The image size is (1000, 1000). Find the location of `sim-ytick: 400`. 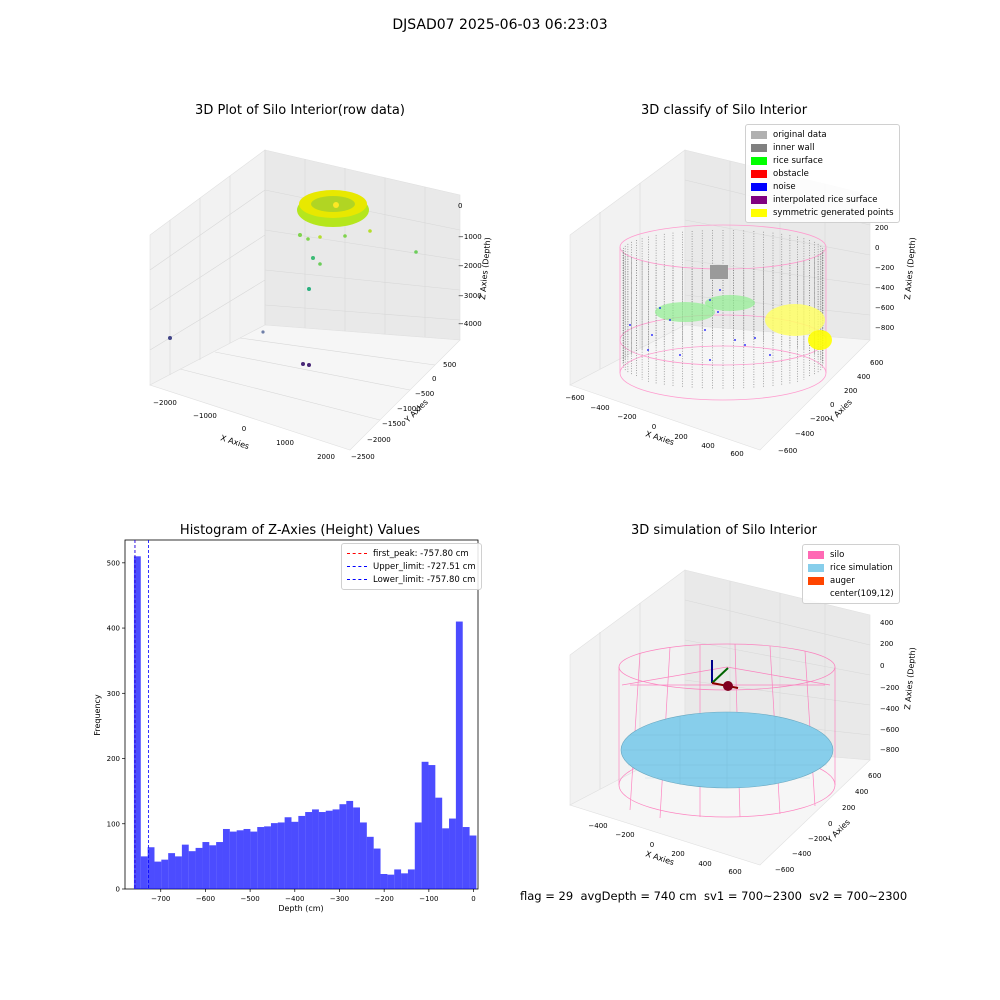

sim-ytick: 400 is located at coordinates (861, 792).